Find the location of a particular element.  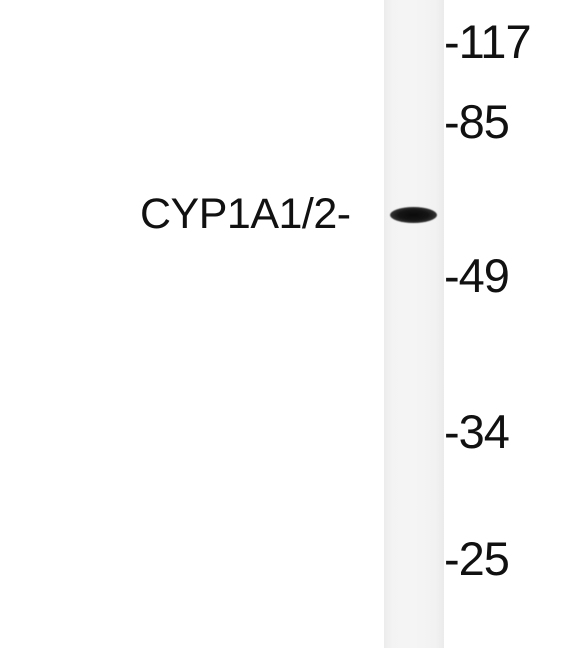

gel-lane is located at coordinates (414, 324).